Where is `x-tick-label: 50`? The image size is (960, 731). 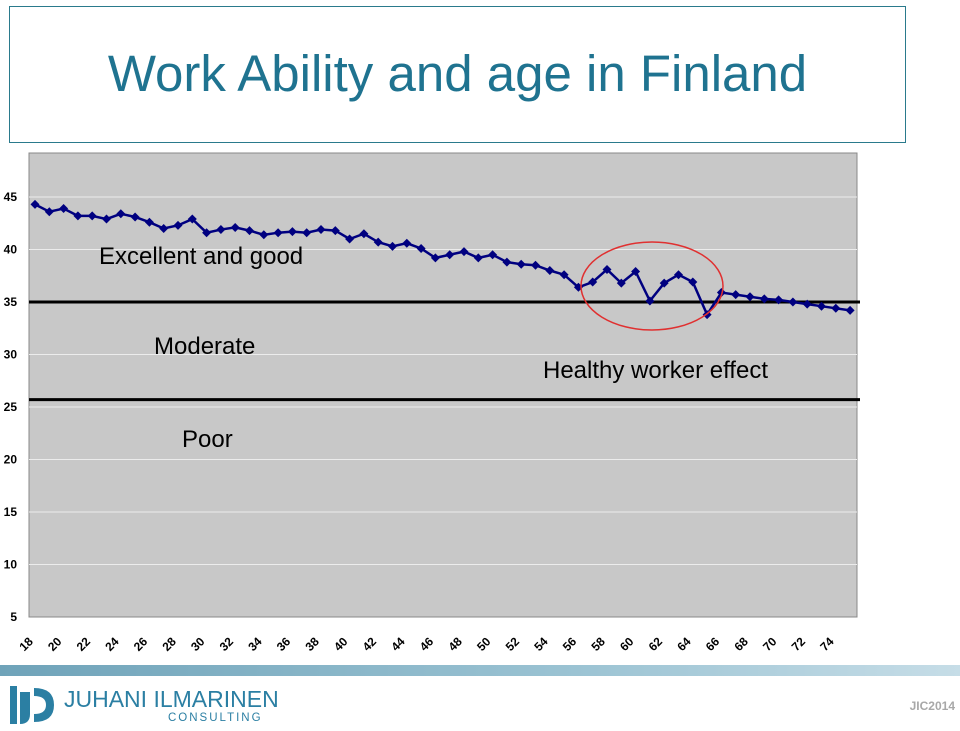
x-tick-label: 50 is located at coordinates (484, 644).